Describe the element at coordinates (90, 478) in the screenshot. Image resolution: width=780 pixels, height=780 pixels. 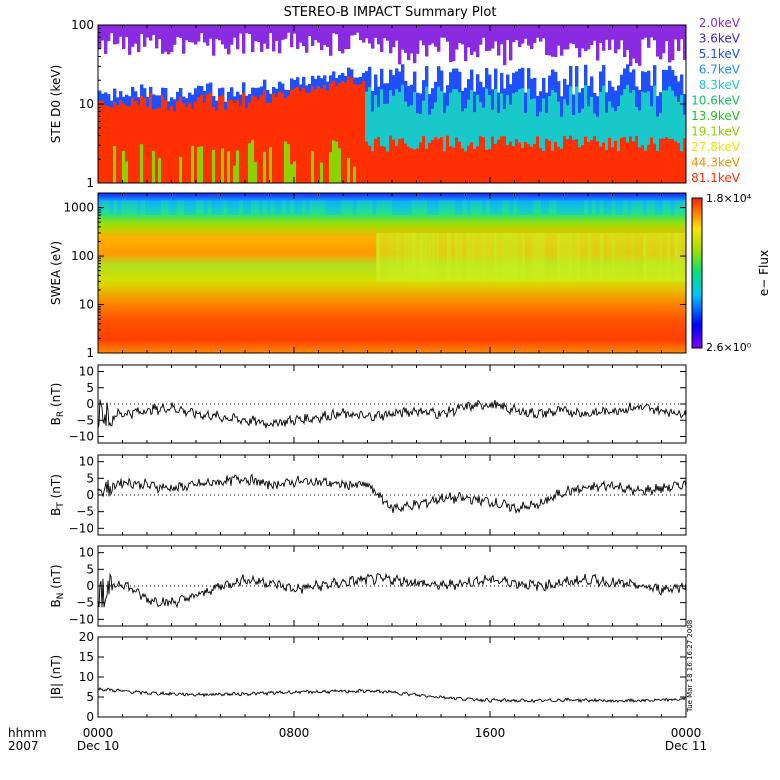
I see `bt-ytick-label: 5` at that location.